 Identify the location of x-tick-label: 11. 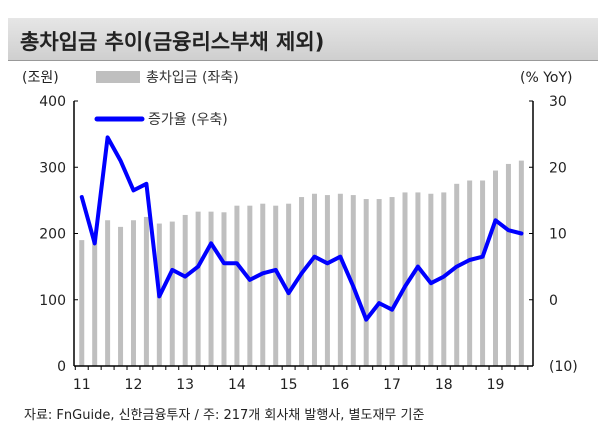
(82, 385).